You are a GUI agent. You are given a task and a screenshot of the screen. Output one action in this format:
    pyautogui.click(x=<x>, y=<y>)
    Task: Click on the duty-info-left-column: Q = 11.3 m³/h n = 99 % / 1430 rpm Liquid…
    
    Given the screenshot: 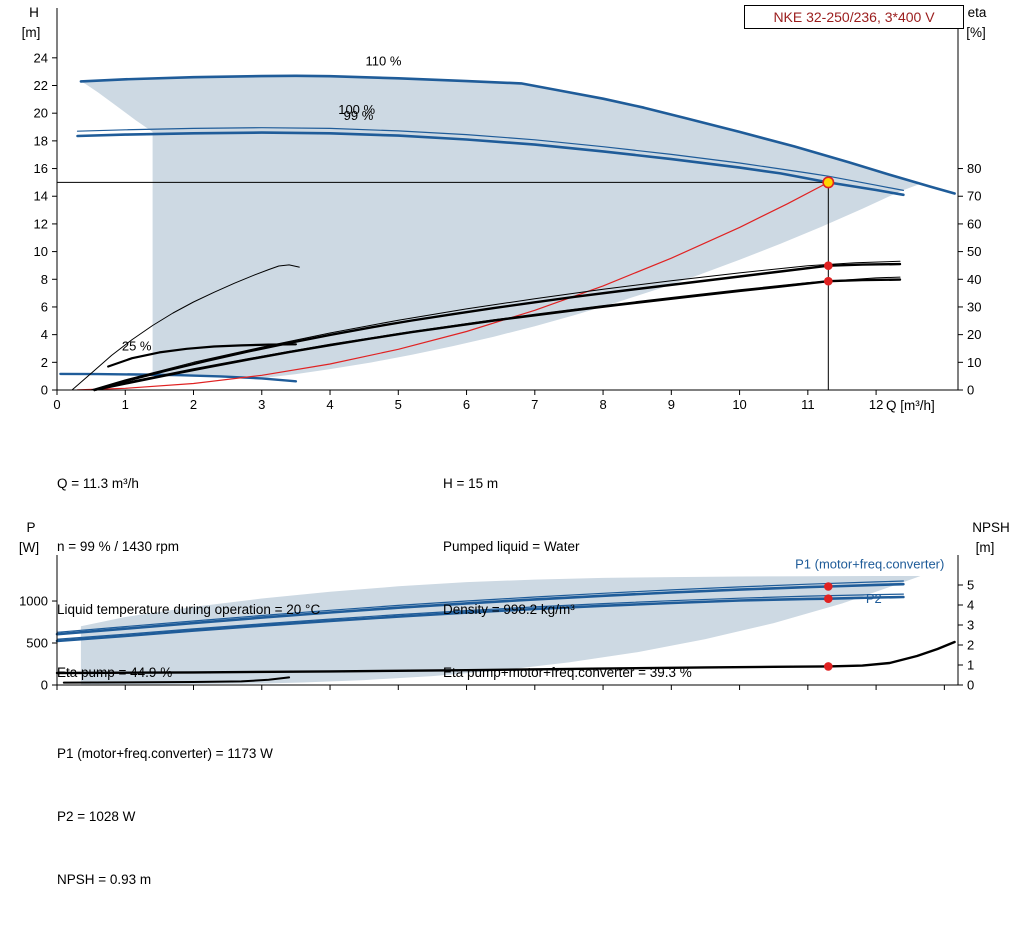 What is the action you would take?
    pyautogui.click(x=188, y=578)
    